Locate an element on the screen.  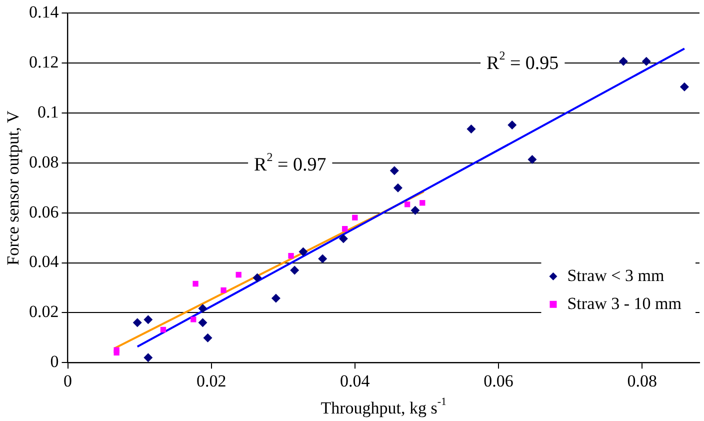
x-tick-label: 0.04 is located at coordinates (355, 380).